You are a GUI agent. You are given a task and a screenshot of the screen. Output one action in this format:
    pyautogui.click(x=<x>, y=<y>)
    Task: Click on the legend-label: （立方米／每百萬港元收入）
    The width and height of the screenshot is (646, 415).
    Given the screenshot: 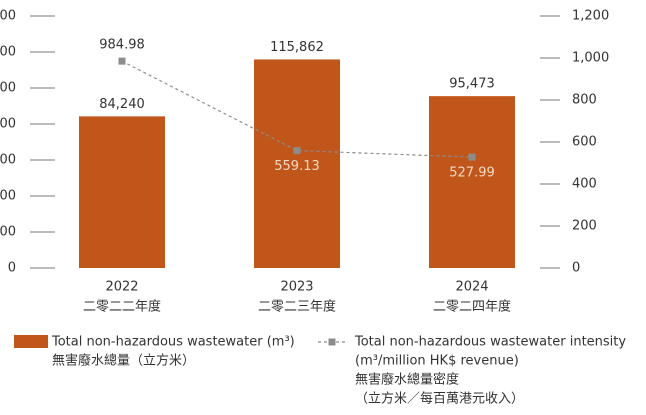 What is the action you would take?
    pyautogui.click(x=439, y=399)
    